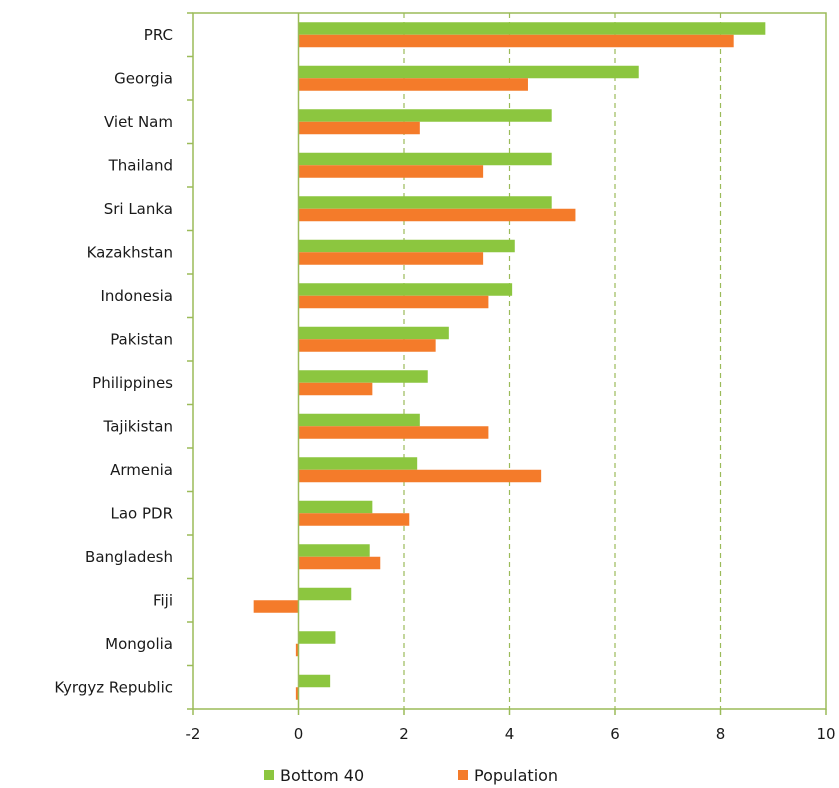 The image size is (839, 788). Describe the element at coordinates (136, 296) in the screenshot. I see `category-label: Indonesia` at that location.